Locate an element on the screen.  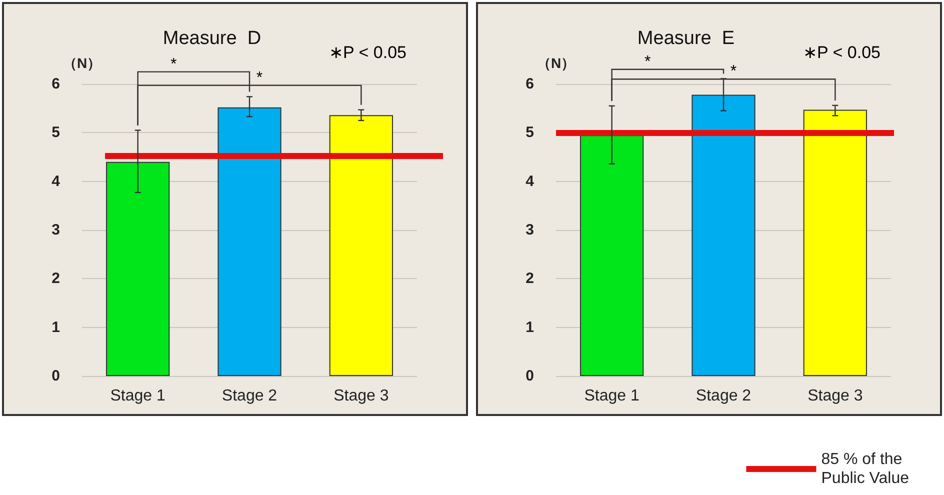
legend-label: 85 % of the Public Value is located at coordinates (865, 469).